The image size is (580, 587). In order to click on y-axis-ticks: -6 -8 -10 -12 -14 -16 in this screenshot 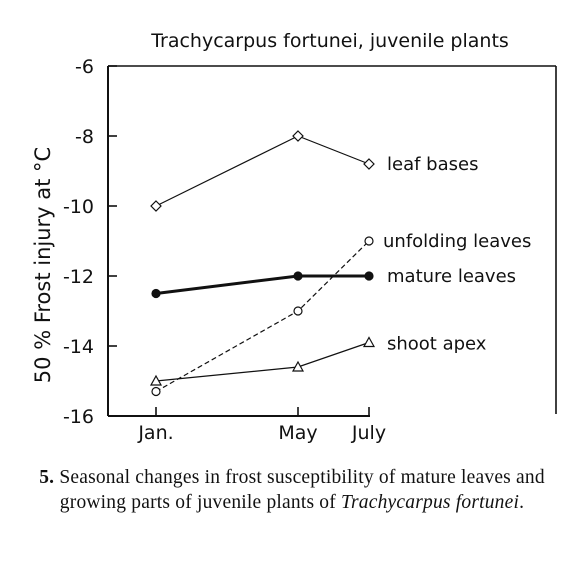, I will do `click(90, 242)`.